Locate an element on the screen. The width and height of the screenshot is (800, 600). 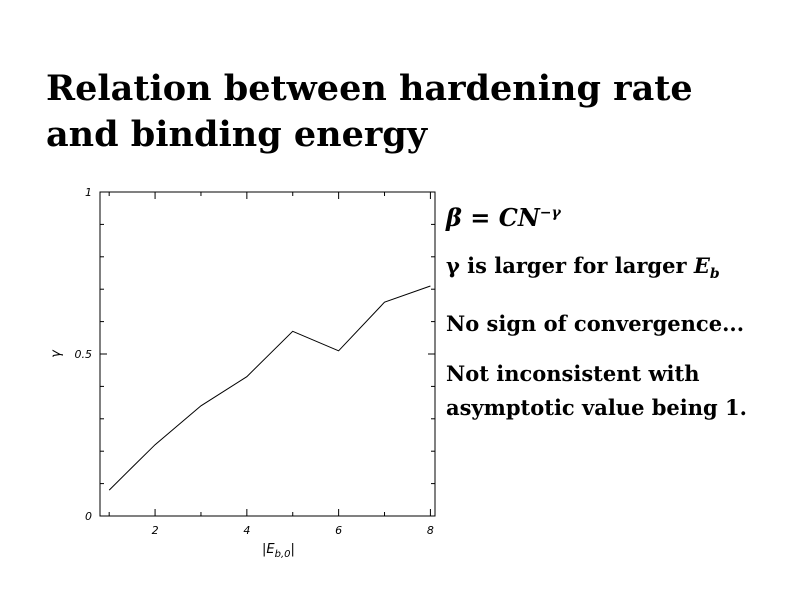
y-tick-label: 0.5 is located at coordinates (84, 354).